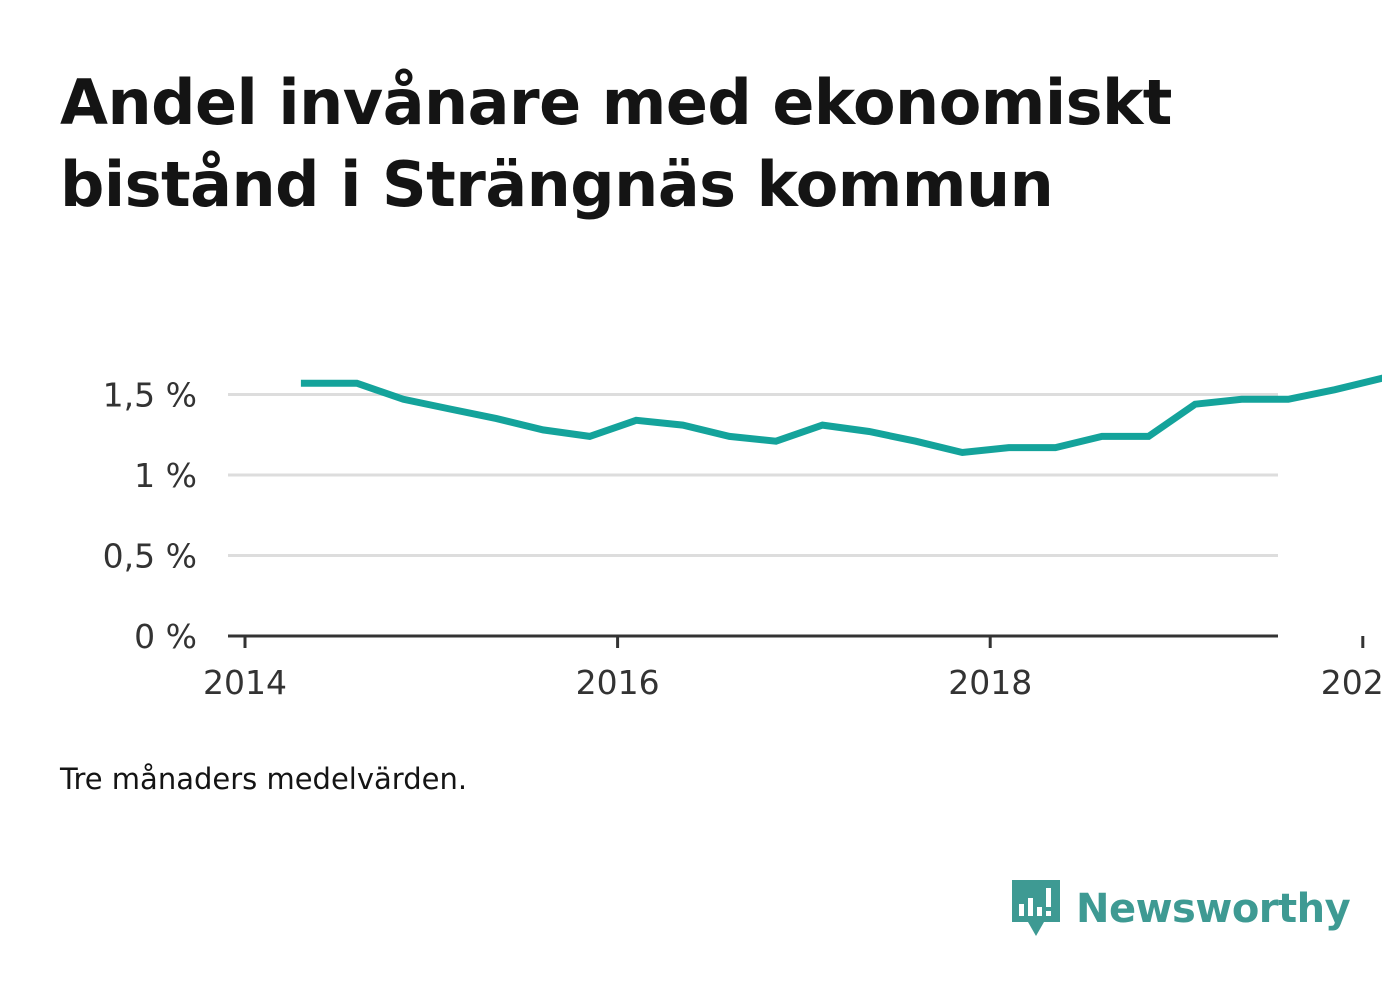  I want to click on y-tick-label: 1,5 %, so click(150, 395).